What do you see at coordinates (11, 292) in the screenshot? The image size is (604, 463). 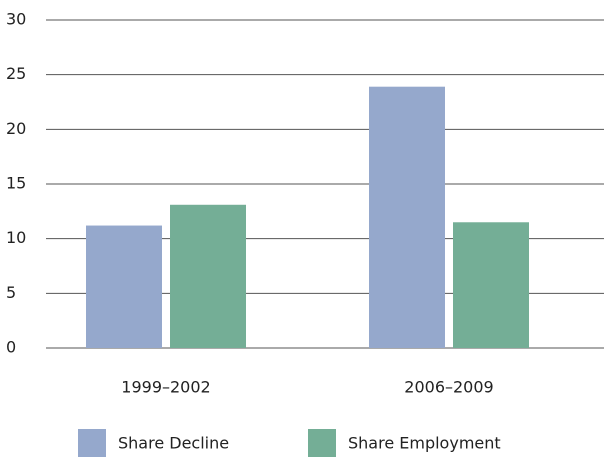 I see `y-tick-label: 5` at bounding box center [11, 292].